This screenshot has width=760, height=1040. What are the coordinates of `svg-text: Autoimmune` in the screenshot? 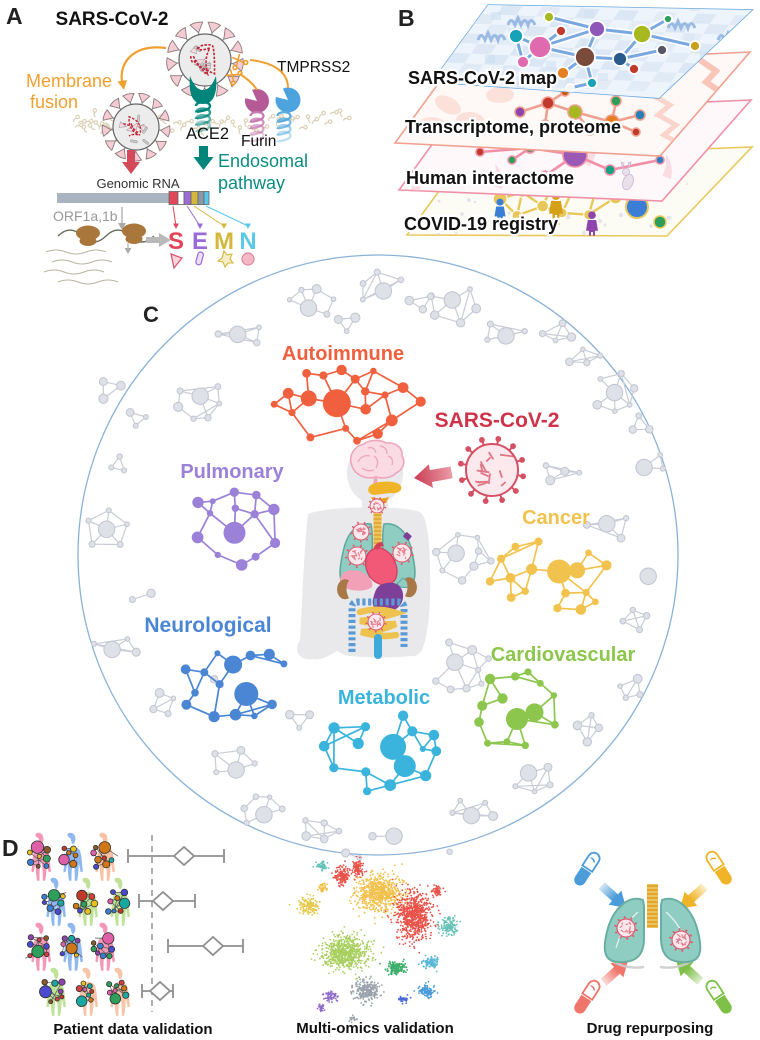 It's located at (343, 354).